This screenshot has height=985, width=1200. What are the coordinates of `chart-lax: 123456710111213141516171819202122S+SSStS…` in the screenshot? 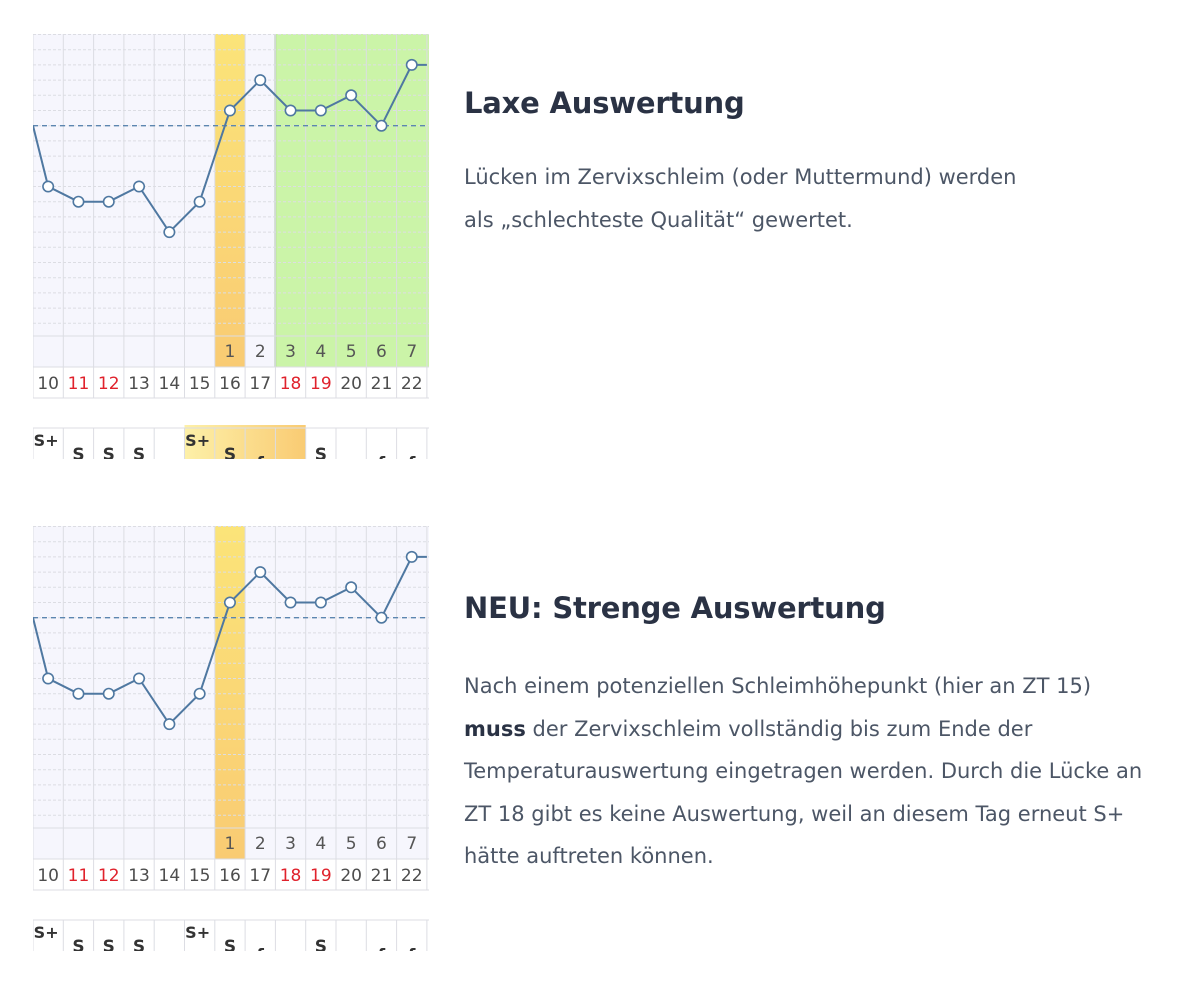 It's located at (231, 246).